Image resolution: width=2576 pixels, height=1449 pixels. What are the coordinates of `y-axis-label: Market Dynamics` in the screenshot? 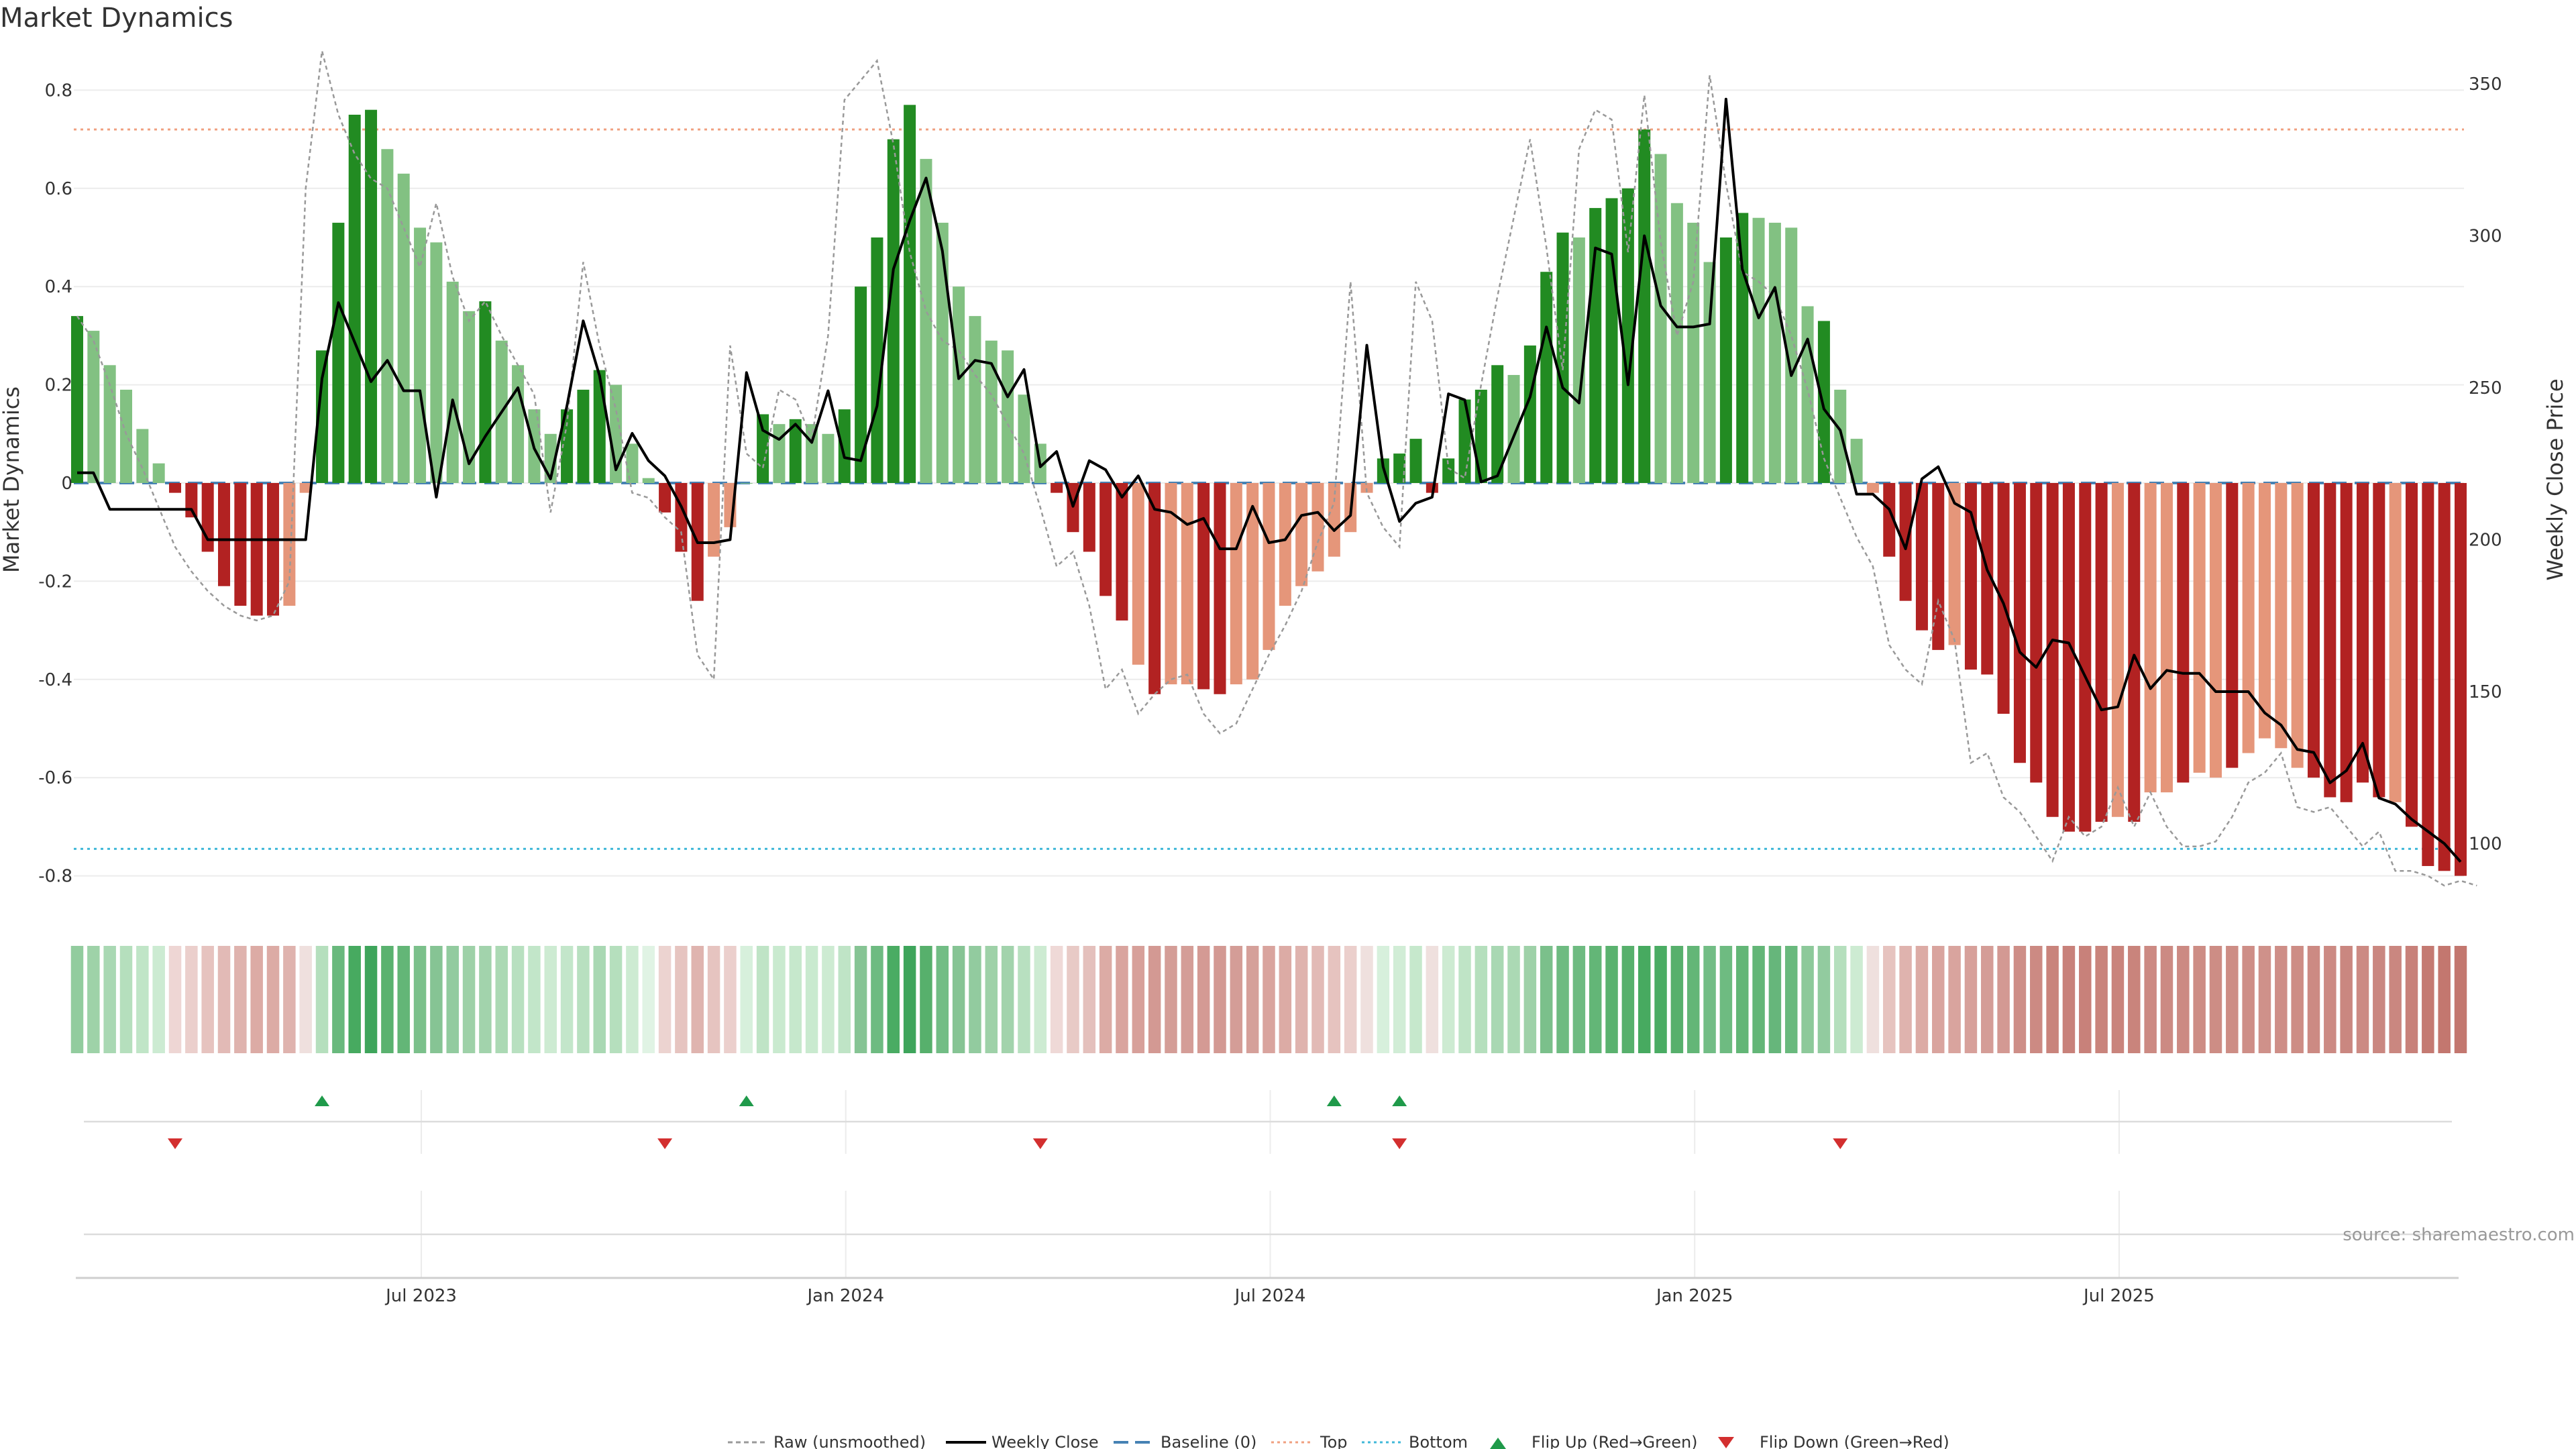 It's located at (12, 479).